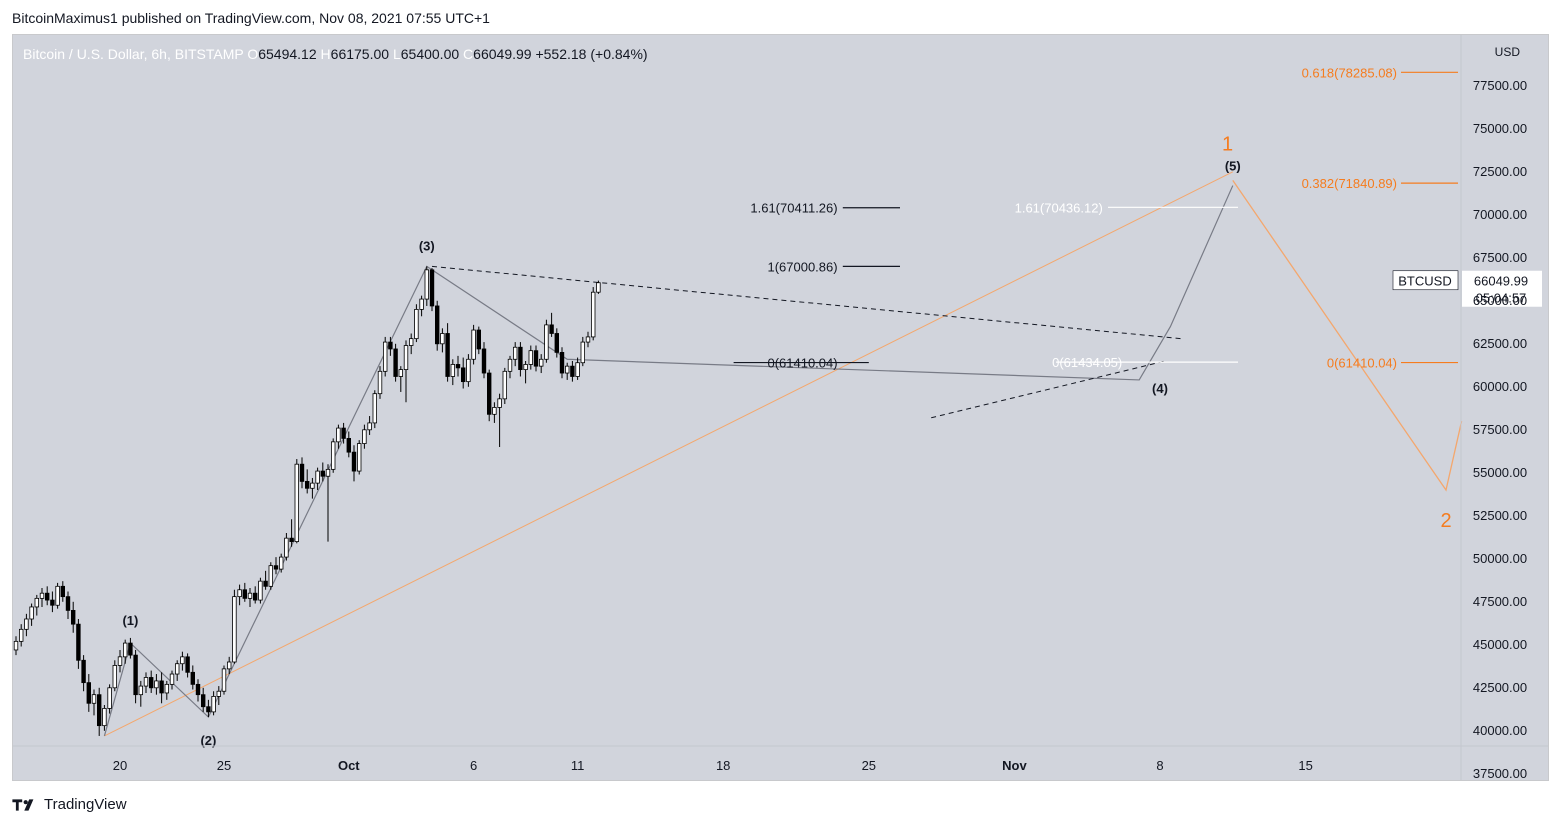 This screenshot has height=826, width=1561. Describe the element at coordinates (1227, 144) in the screenshot. I see `wave-label-orange: 1` at that location.